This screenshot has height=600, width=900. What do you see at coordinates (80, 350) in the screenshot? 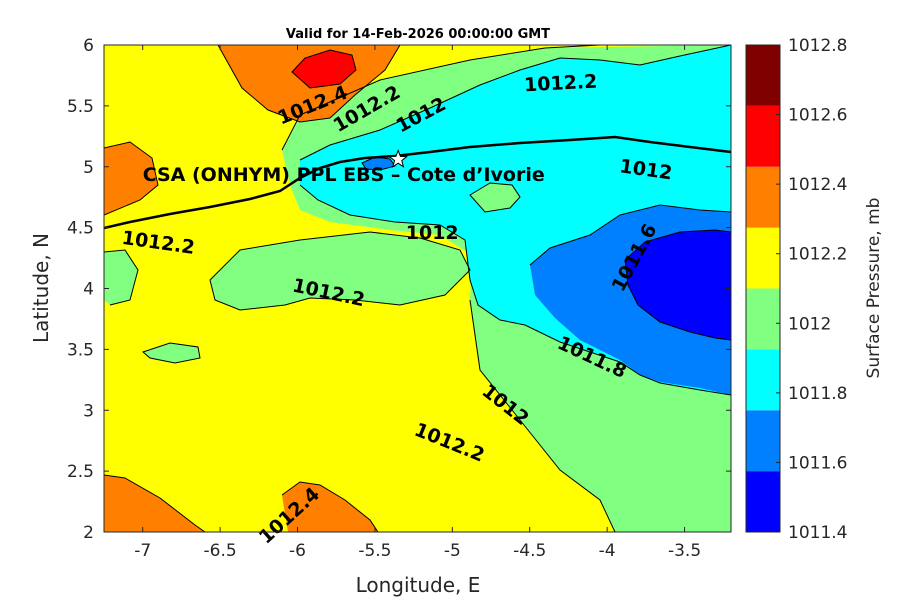
I see `y-tick-label: 3.5` at bounding box center [80, 350].